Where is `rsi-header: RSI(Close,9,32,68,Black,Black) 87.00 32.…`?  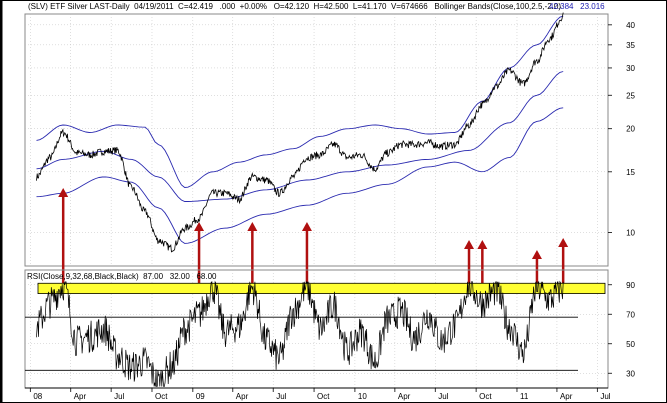 rsi-header: RSI(Close,9,32,68,Black,Black) 87.00 32.… is located at coordinates (122, 276).